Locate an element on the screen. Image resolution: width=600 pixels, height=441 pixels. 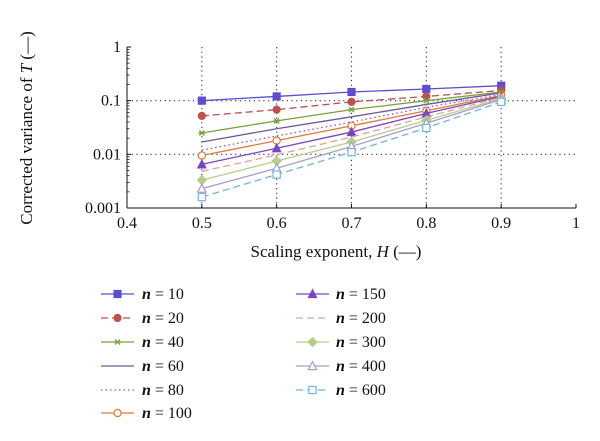
y-tick-label: 1 is located at coordinates (117, 47).